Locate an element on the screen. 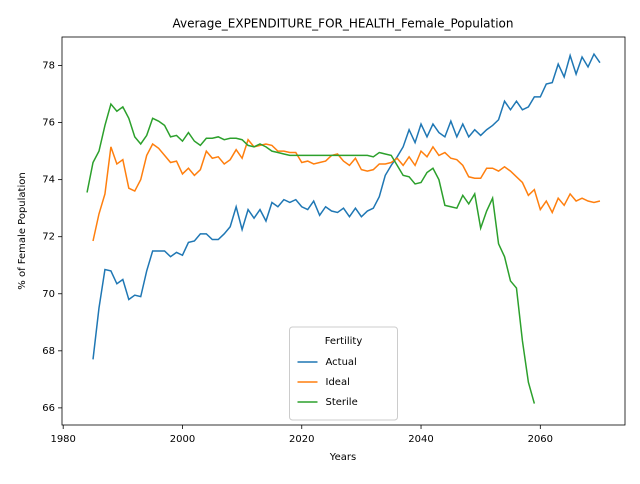 The height and width of the screenshot is (484, 640). x-tick-label: 2020 is located at coordinates (301, 439).